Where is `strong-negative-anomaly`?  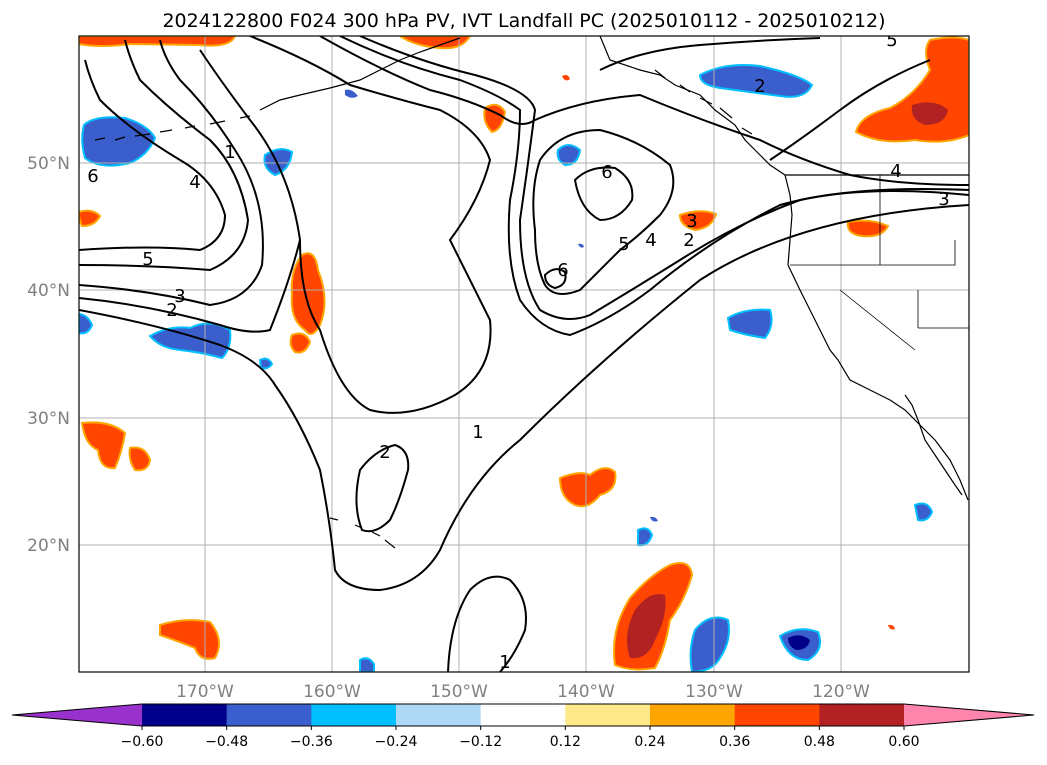
strong-negative-anomaly is located at coordinates (799, 642).